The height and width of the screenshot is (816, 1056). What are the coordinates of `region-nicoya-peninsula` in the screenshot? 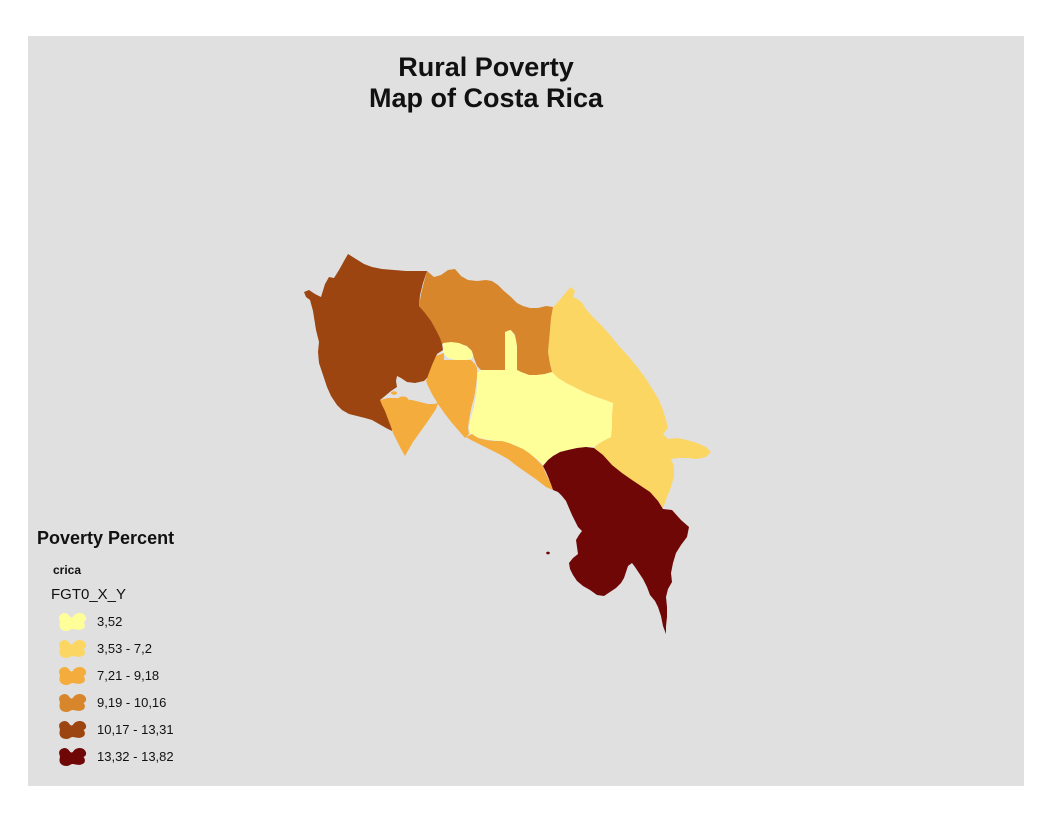 It's located at (409, 427).